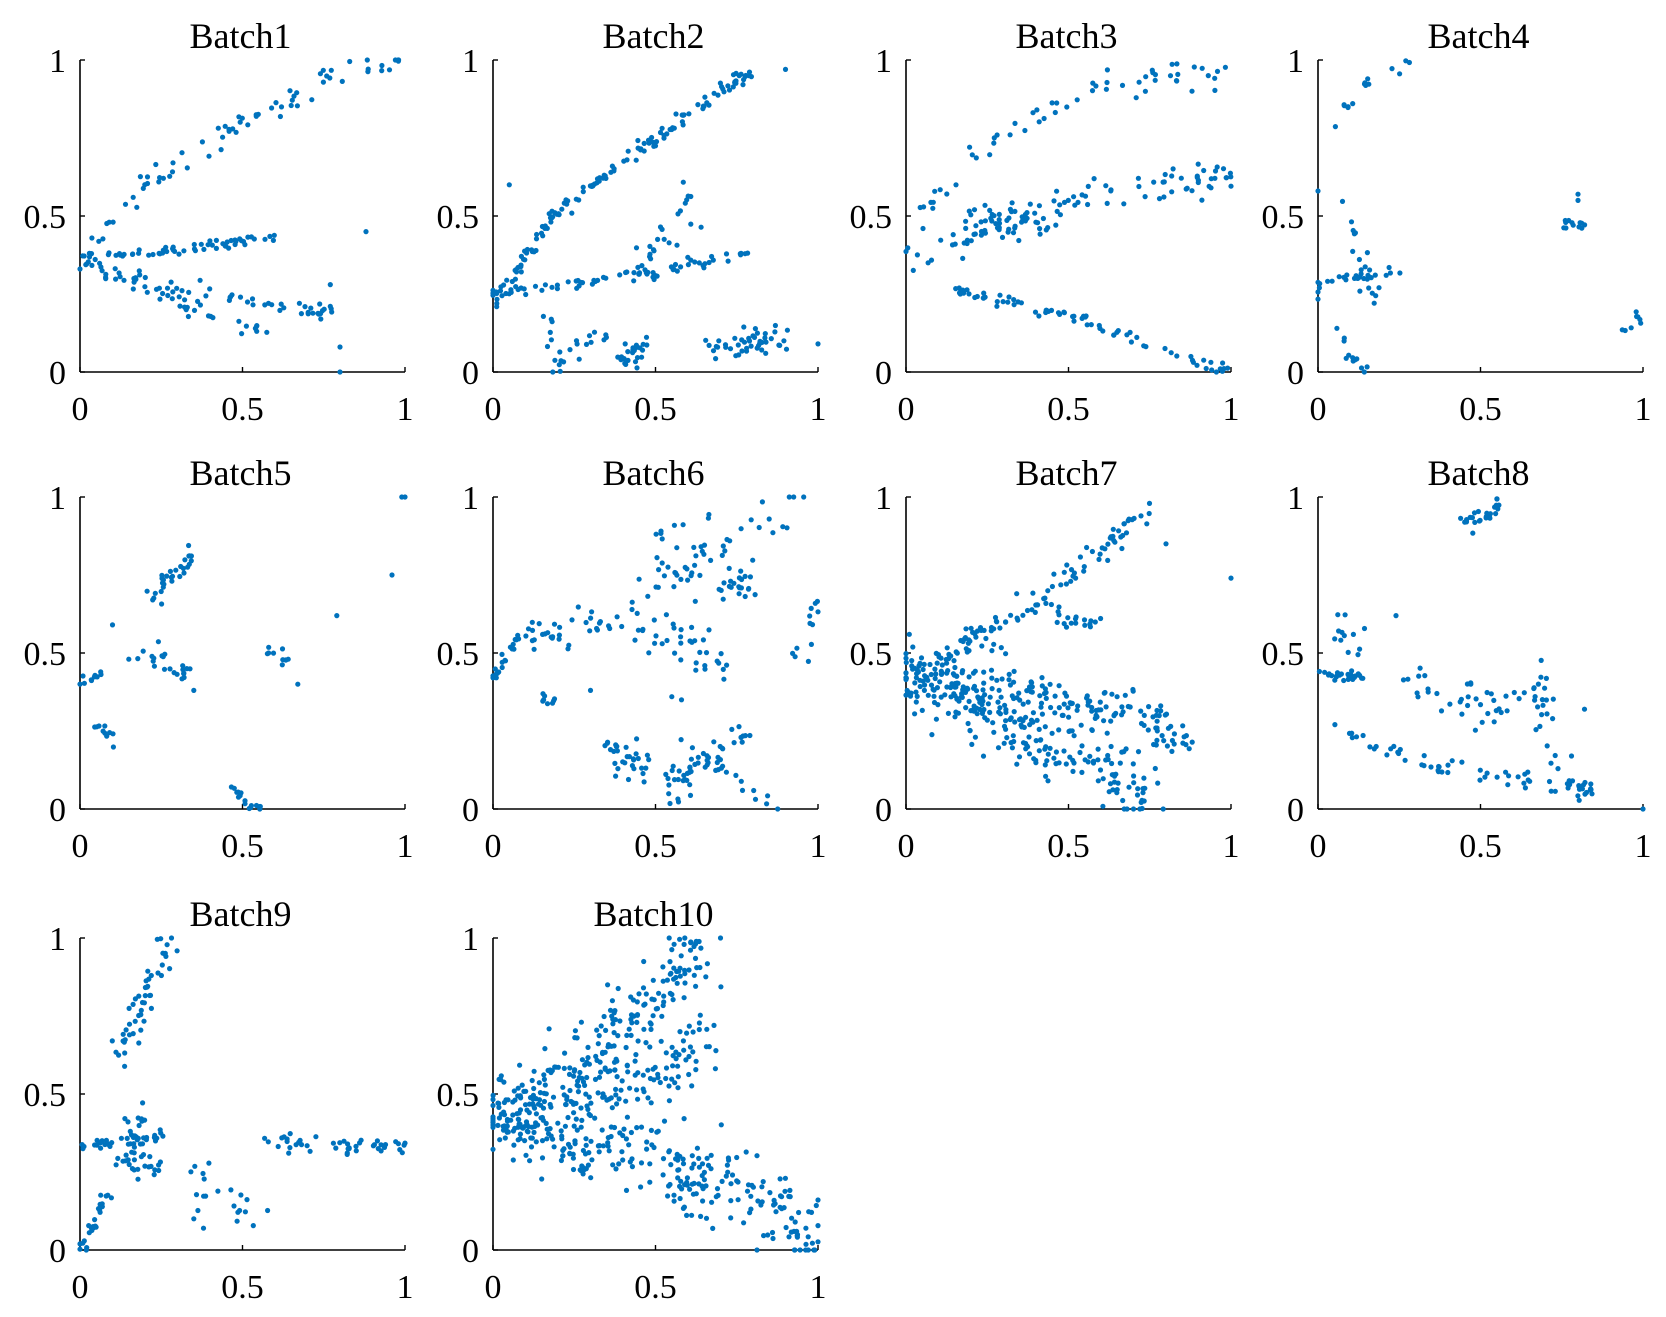  What do you see at coordinates (242, 653) in the screenshot?
I see `scatter-points` at bounding box center [242, 653].